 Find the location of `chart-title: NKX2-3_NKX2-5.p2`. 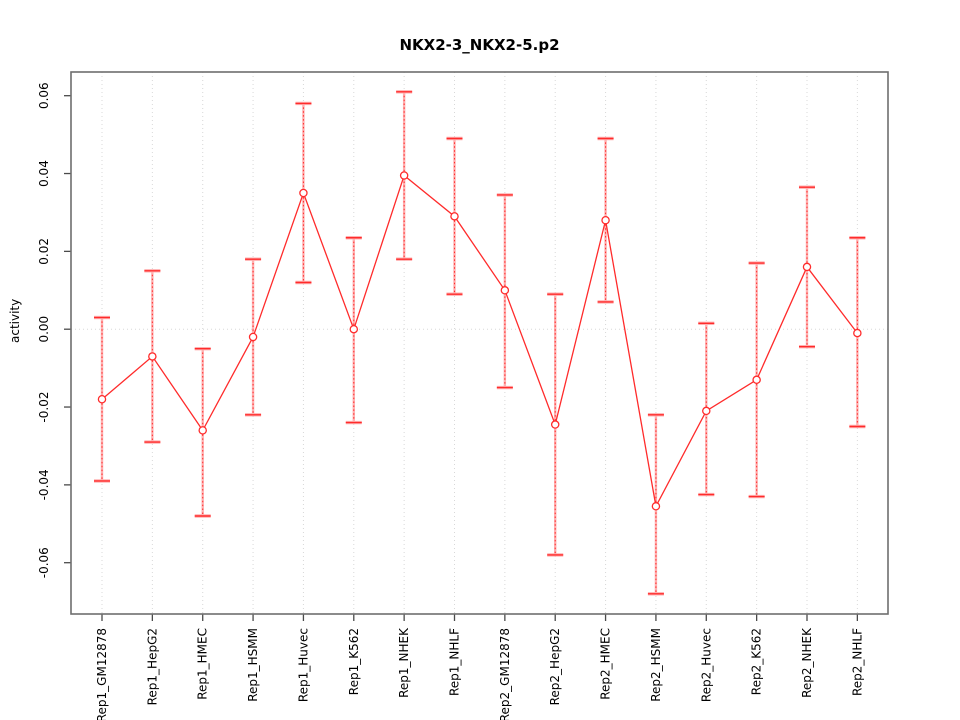

chart-title: NKX2-3_NKX2-5.p2 is located at coordinates (479, 45).